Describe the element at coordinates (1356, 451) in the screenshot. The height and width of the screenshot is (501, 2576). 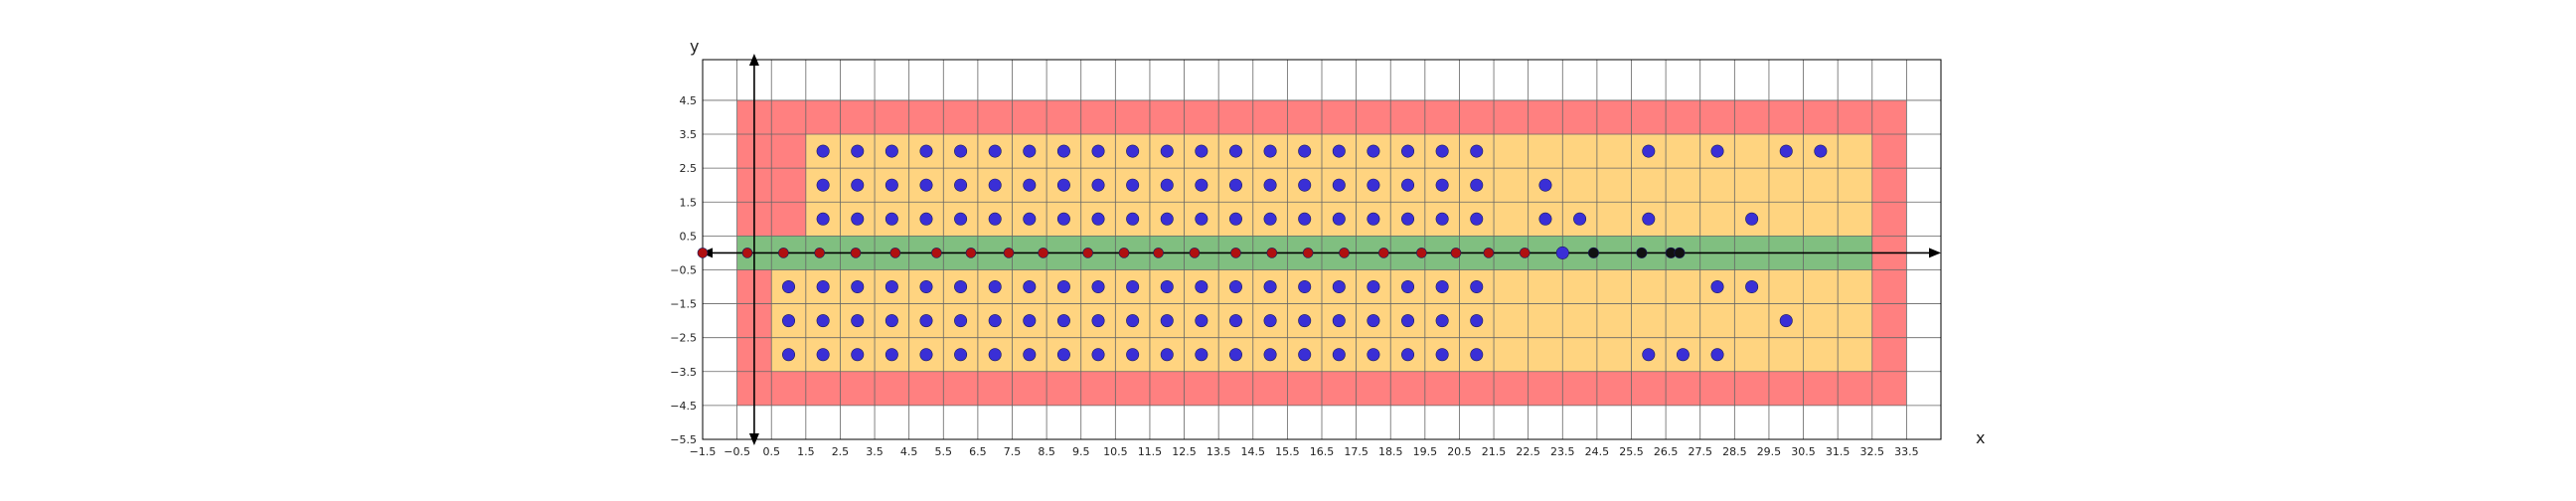
I see `x-tick-label: 17.5` at that location.